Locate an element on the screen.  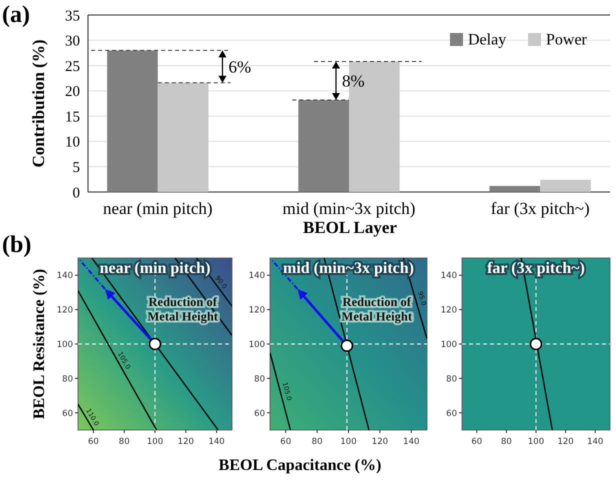
legend-label: Power is located at coordinates (567, 40).